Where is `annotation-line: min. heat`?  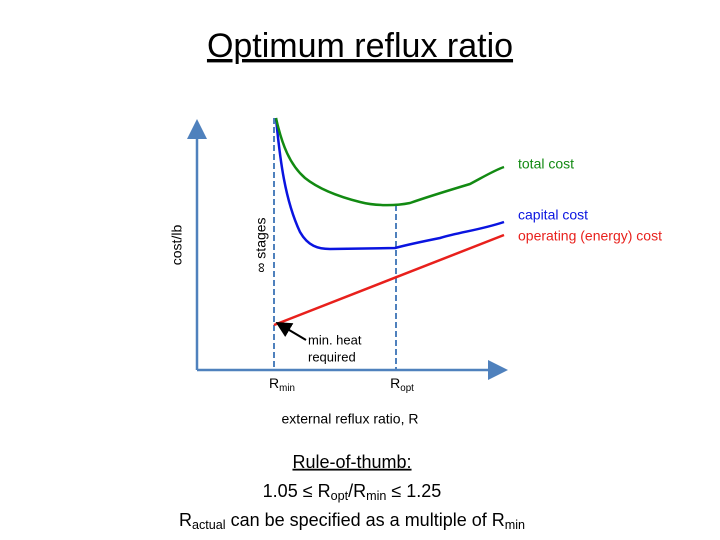 annotation-line: min. heat is located at coordinates (335, 339).